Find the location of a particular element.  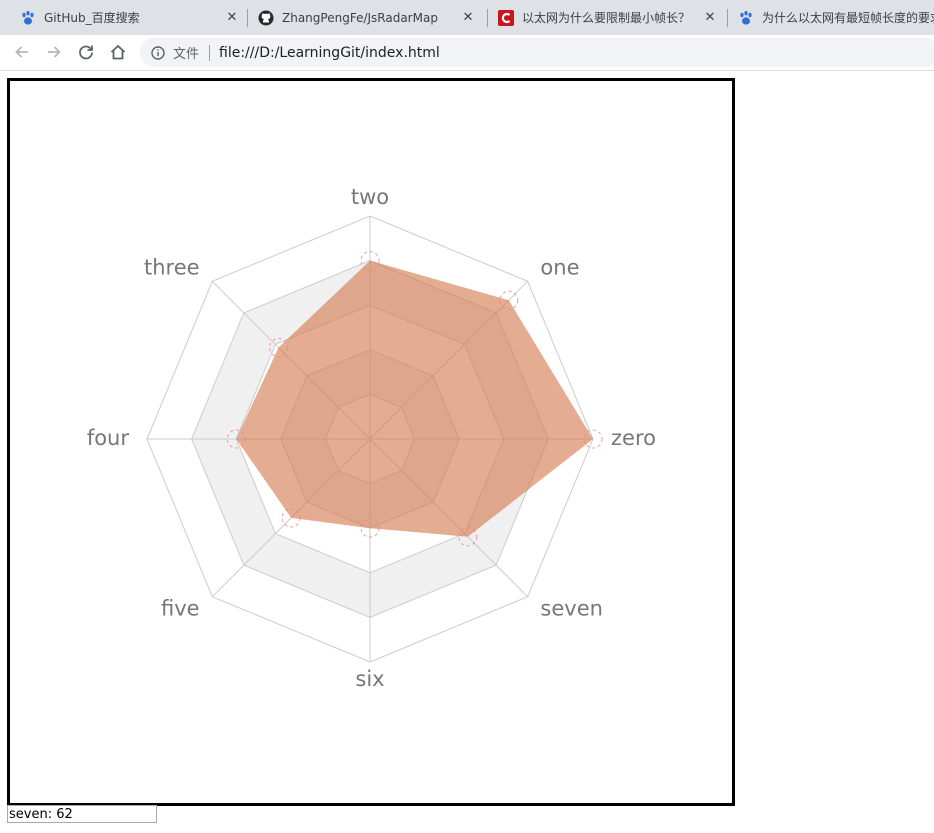

url-text: file:///D:/LearningGit/index.html is located at coordinates (329, 52).